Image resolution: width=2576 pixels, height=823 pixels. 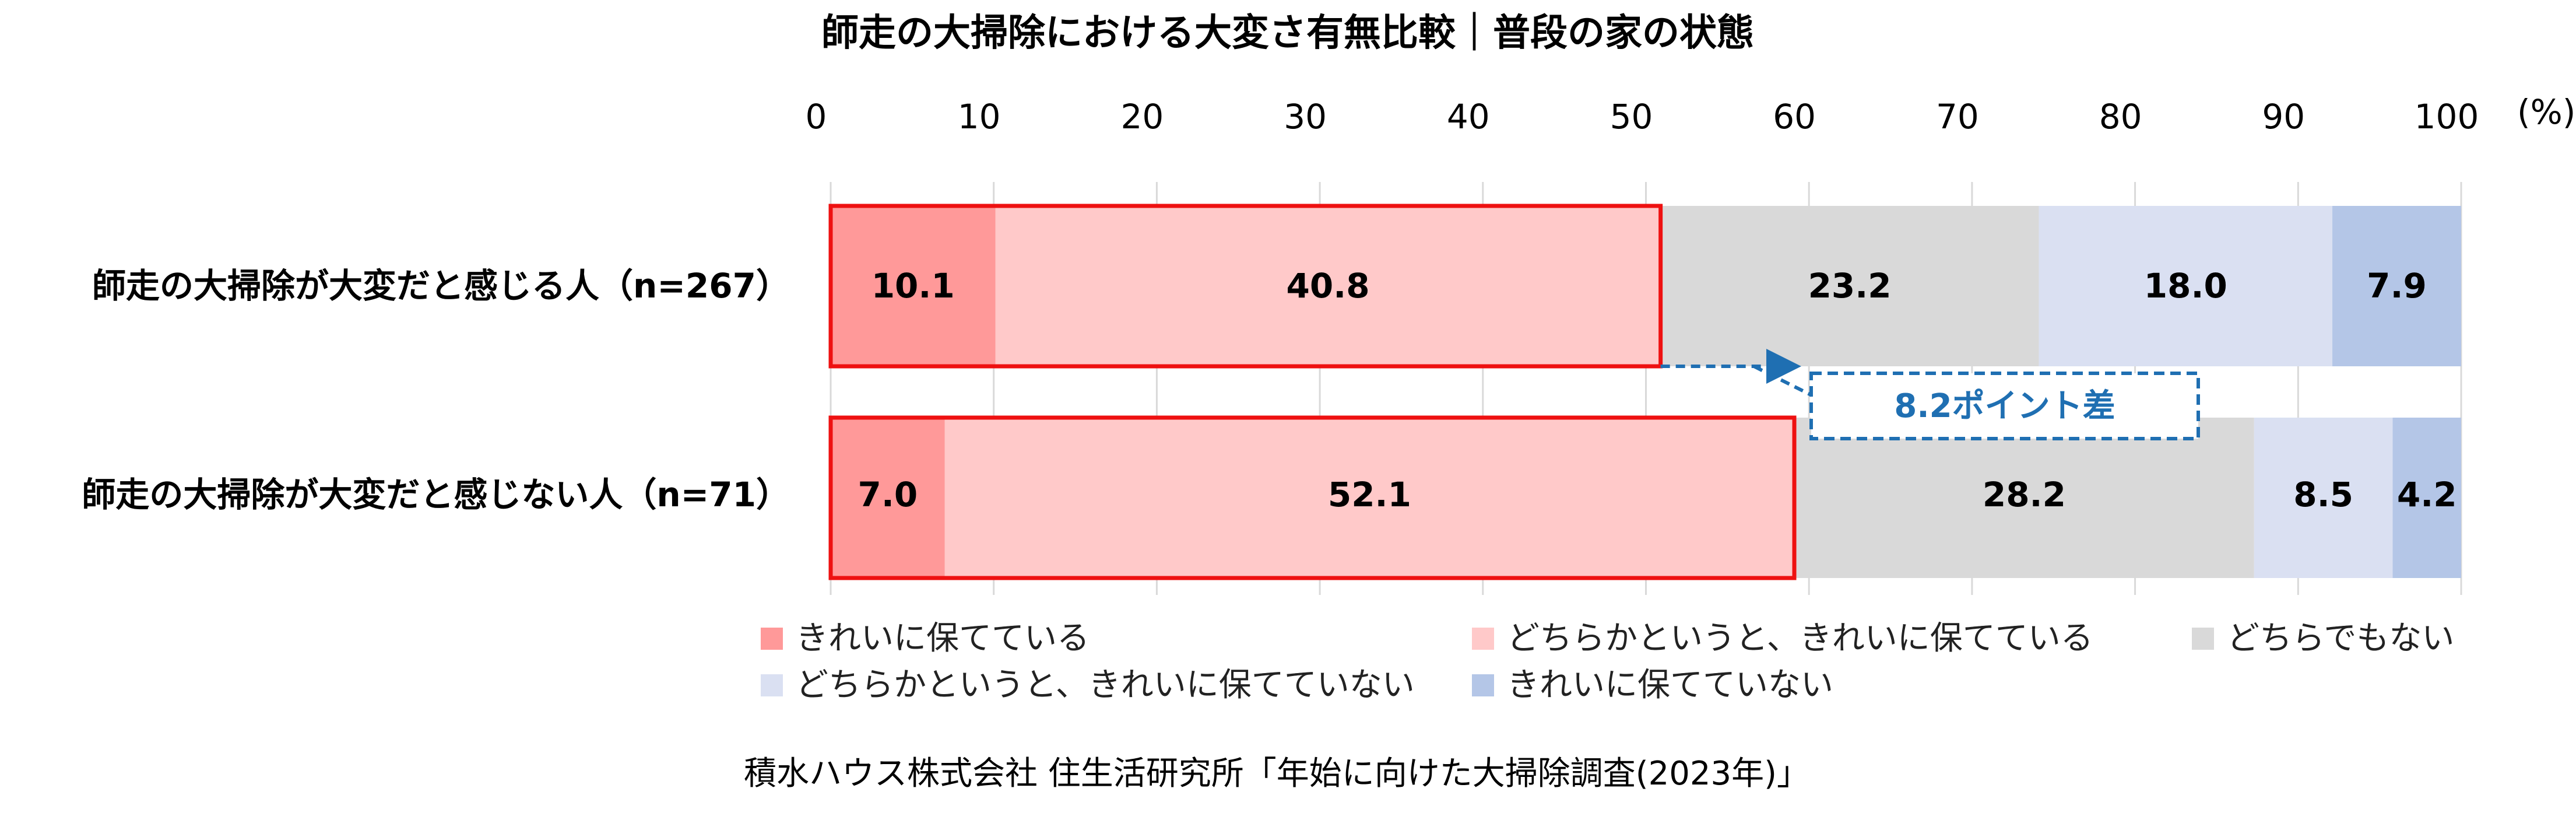 What do you see at coordinates (436, 494) in the screenshot?
I see `category-label: 師走の大掃除が大変だと感じない人（n=71）` at bounding box center [436, 494].